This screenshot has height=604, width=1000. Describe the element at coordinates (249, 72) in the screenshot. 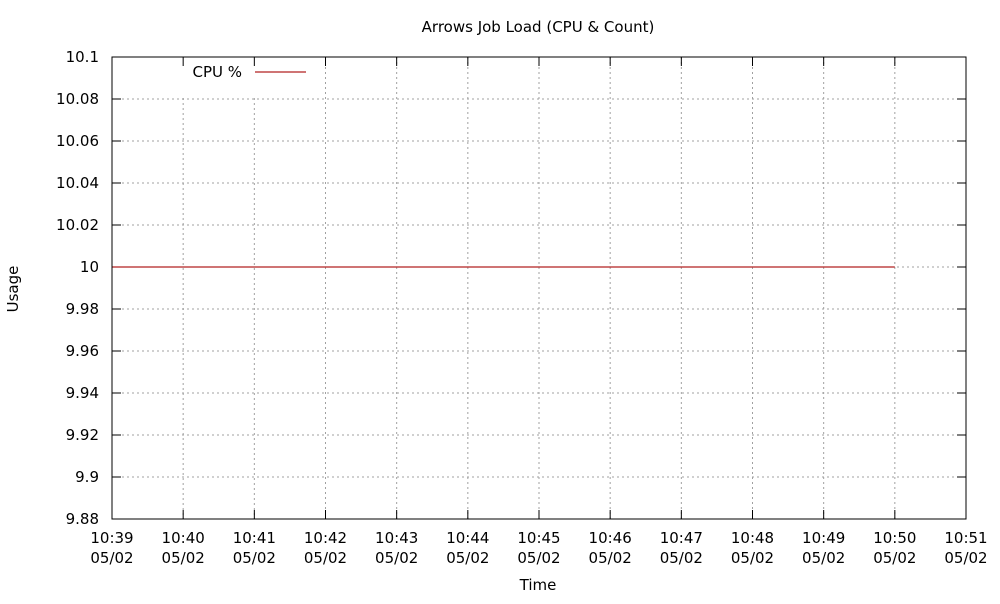

I see `legend: CPU %` at that location.